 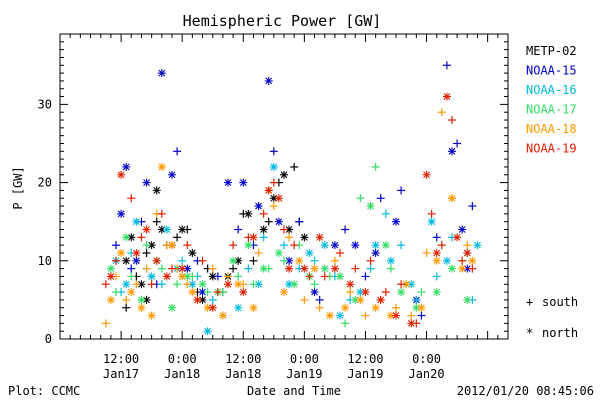 What do you see at coordinates (48, 339) in the screenshot?
I see `y-tick-label: 0` at bounding box center [48, 339].